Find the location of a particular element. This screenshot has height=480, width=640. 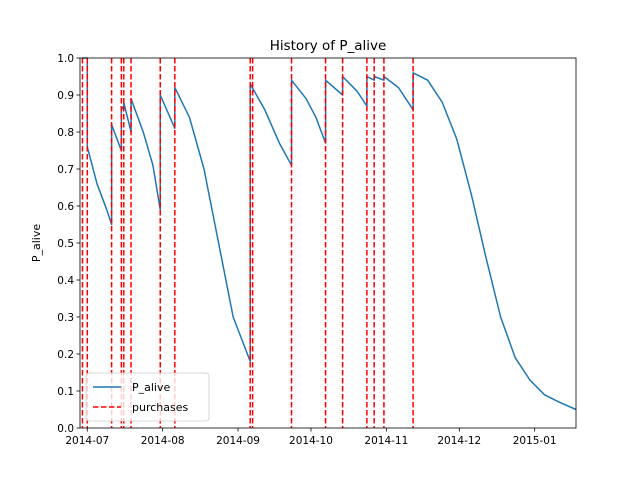

y-tick-label: 0.6 is located at coordinates (65, 207).